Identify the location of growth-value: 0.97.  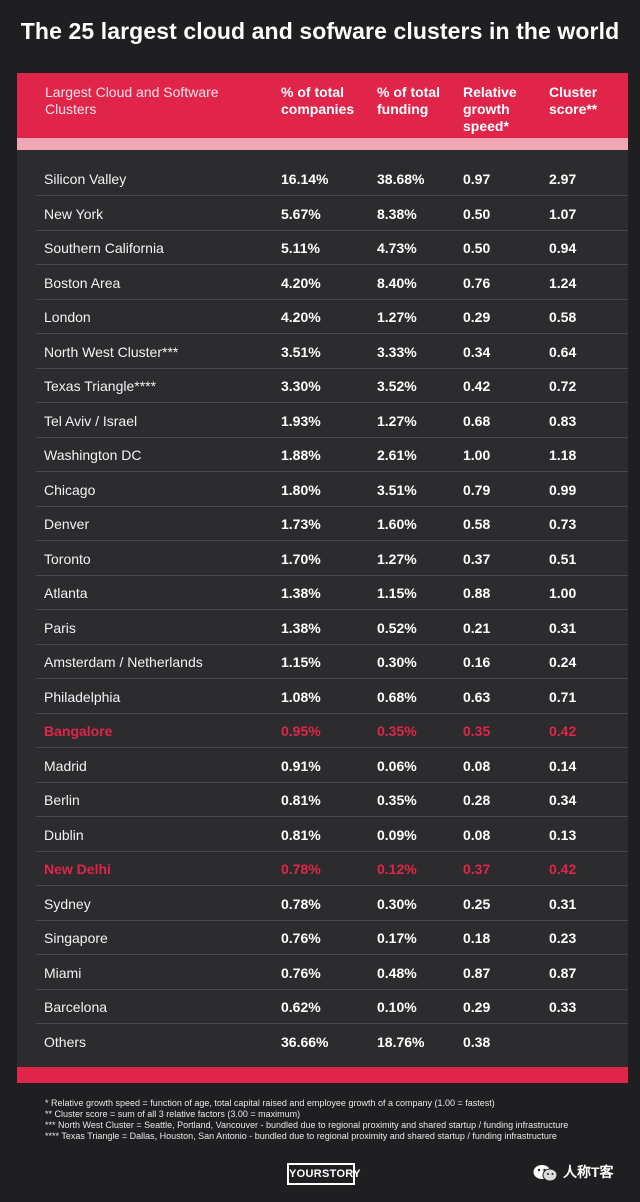
(477, 179).